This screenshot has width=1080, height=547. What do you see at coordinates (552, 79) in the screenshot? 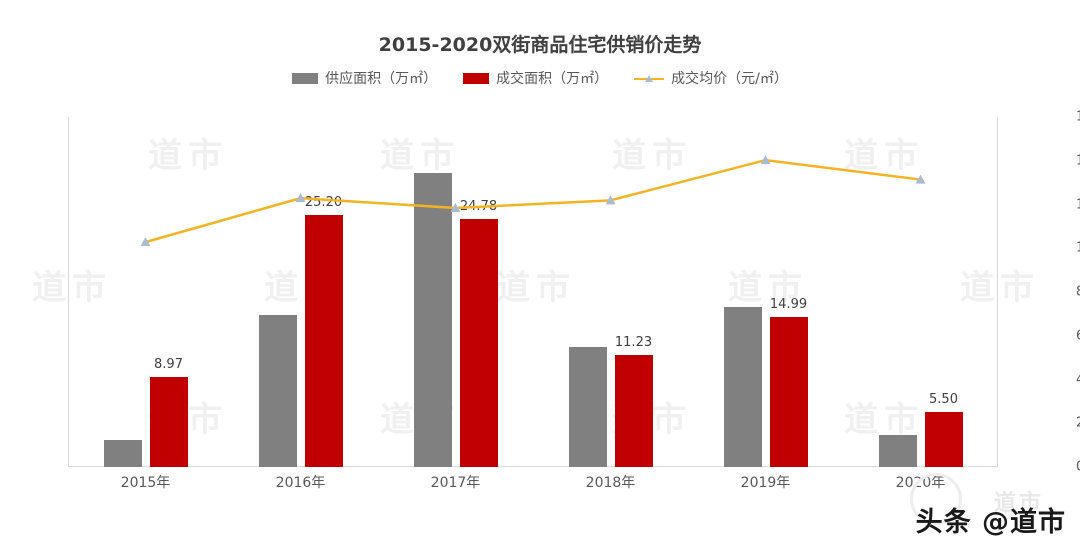
I see `legend-label: 成交面积（万㎡）` at bounding box center [552, 79].